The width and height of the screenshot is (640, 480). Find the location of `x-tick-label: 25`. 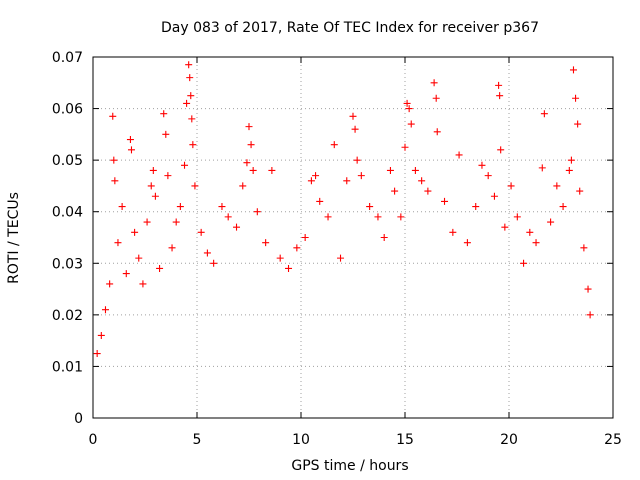

x-tick-label: 25 is located at coordinates (613, 440).